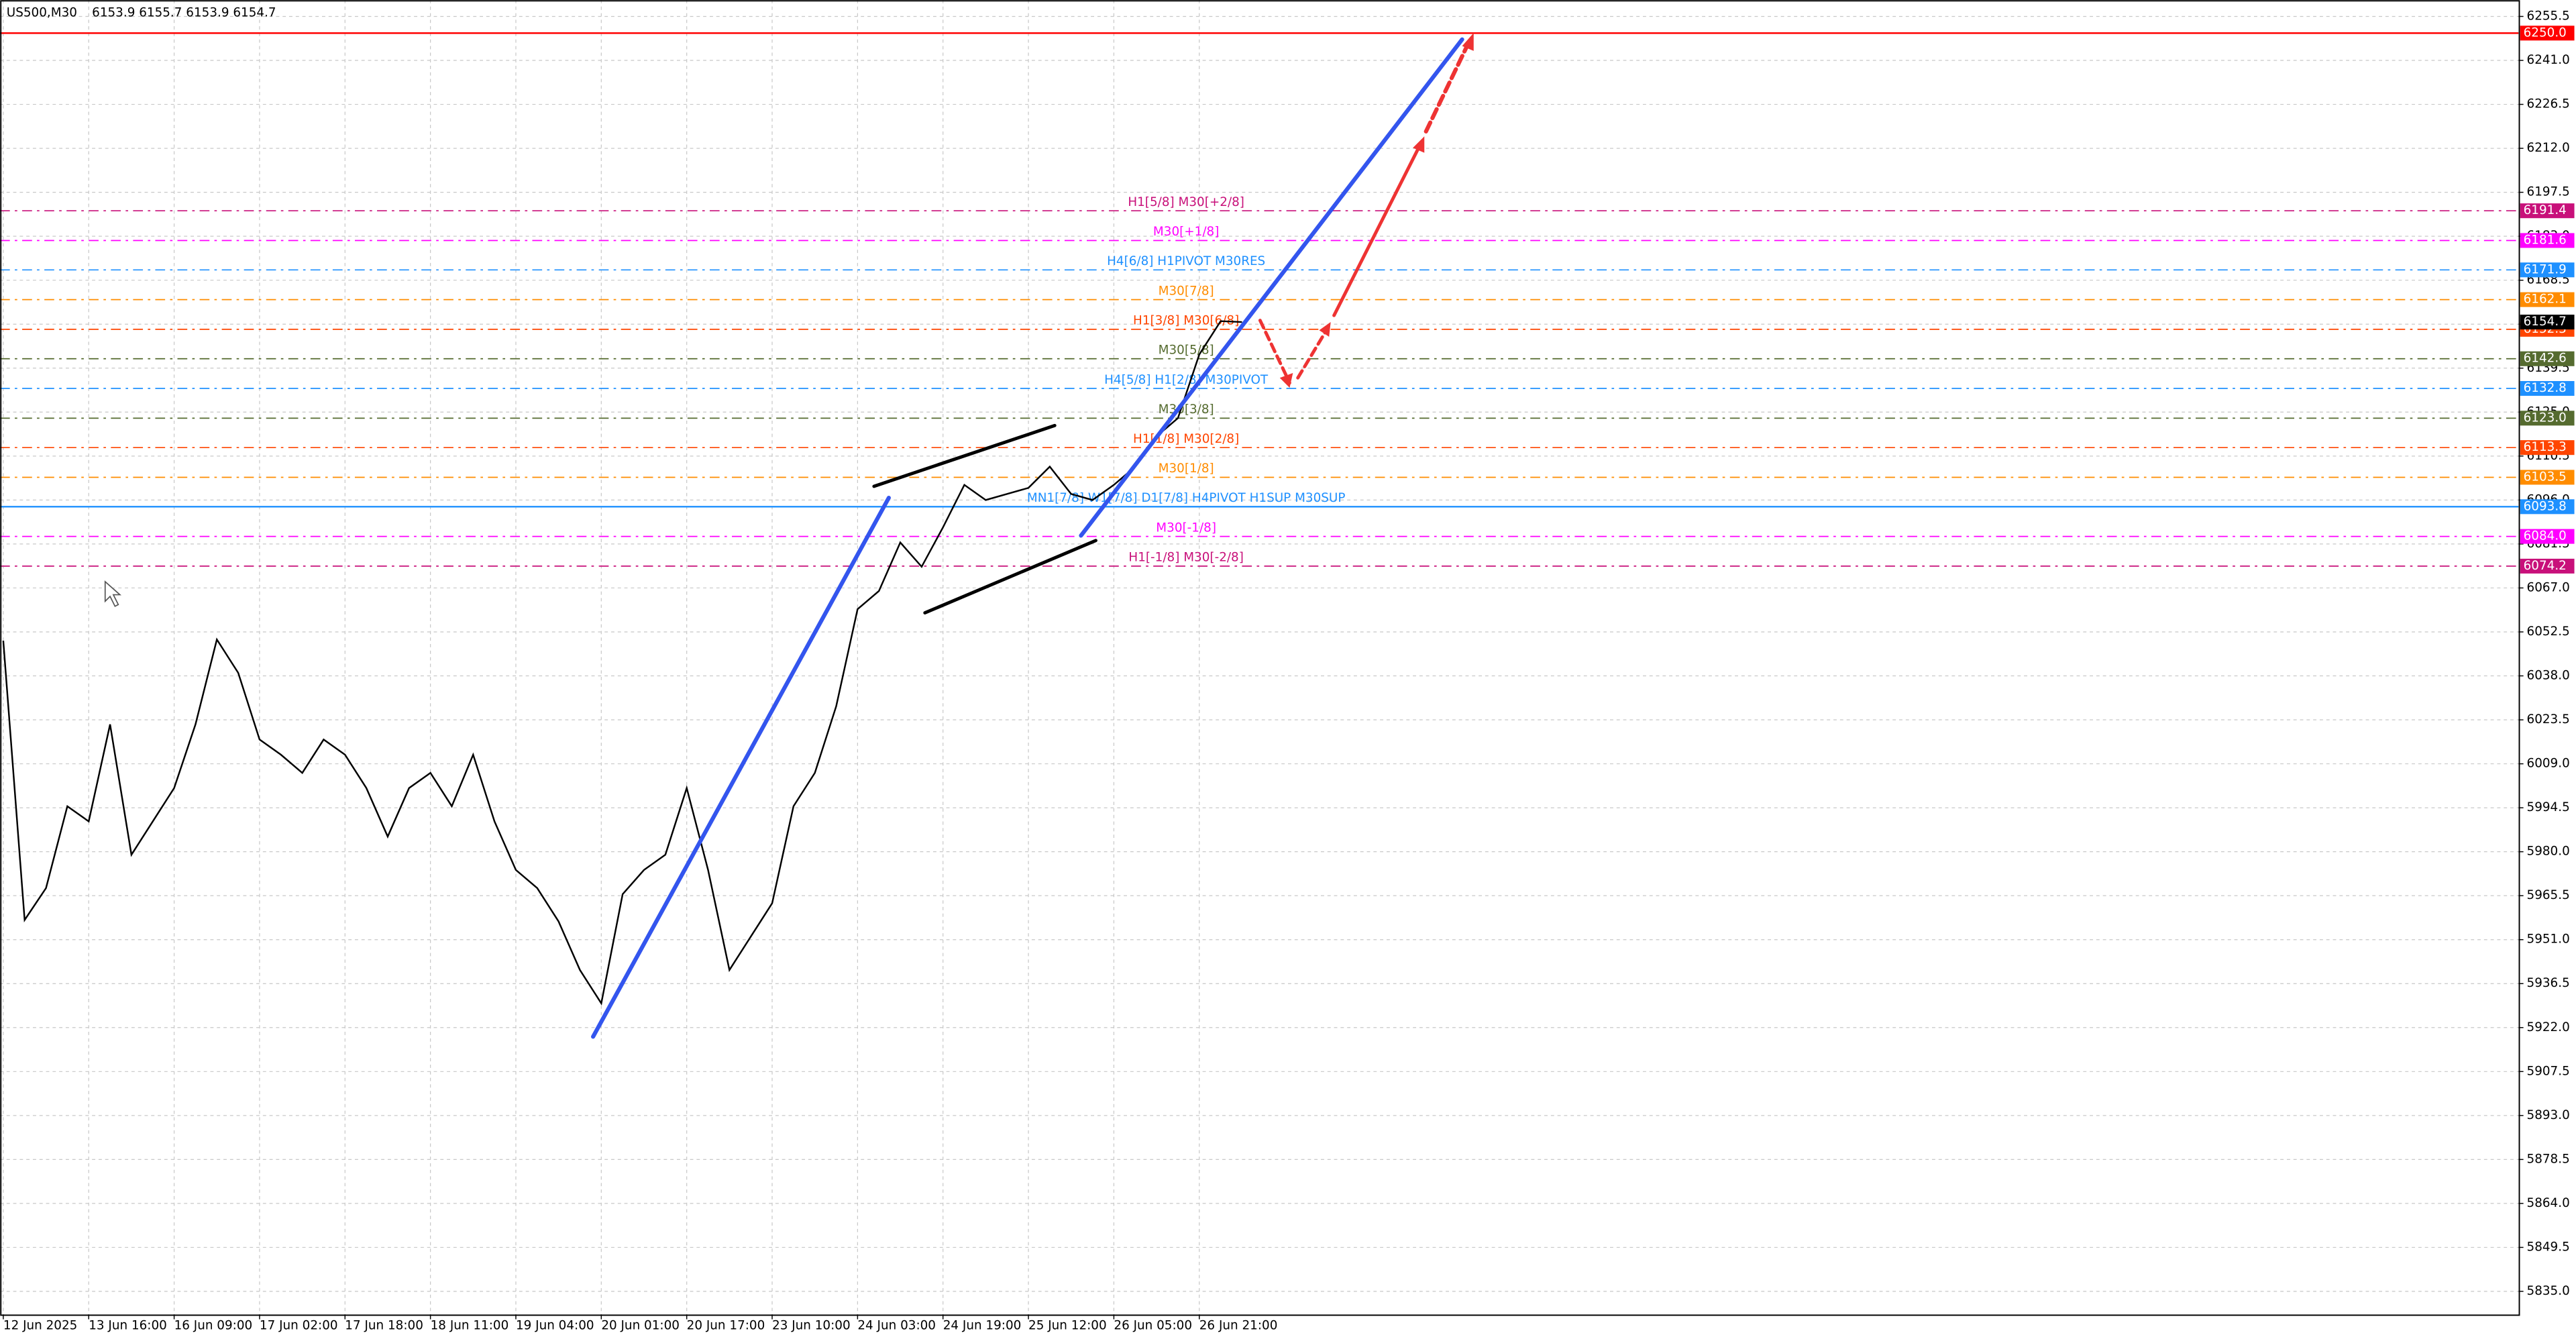 The image size is (2576, 1339). Describe the element at coordinates (1186, 469) in the screenshot. I see `level-text: M30[1/8]` at that location.